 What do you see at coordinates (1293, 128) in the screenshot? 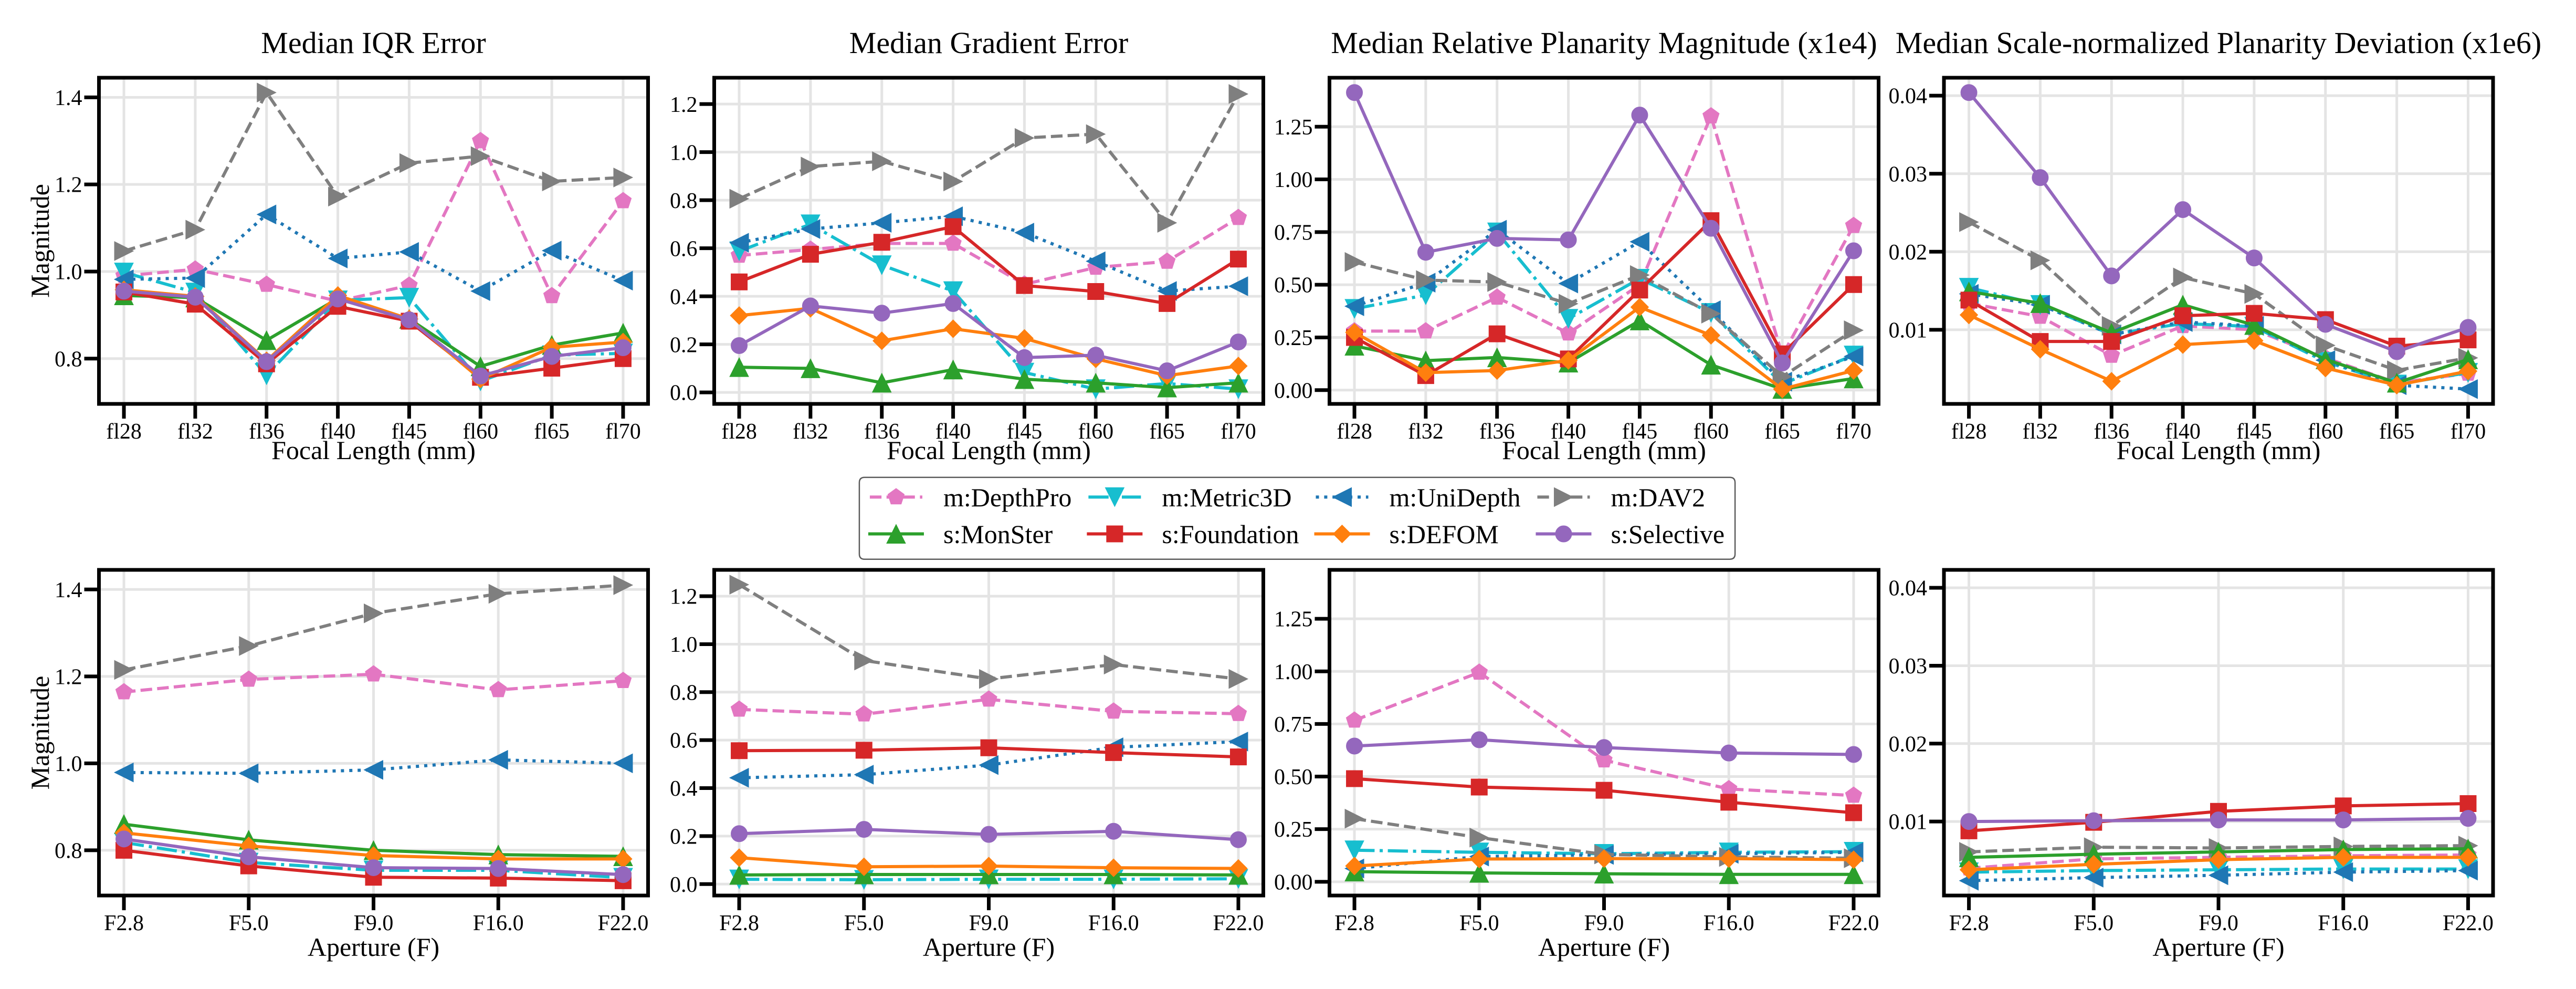
I see `svg-text: 1.25` at bounding box center [1293, 128].